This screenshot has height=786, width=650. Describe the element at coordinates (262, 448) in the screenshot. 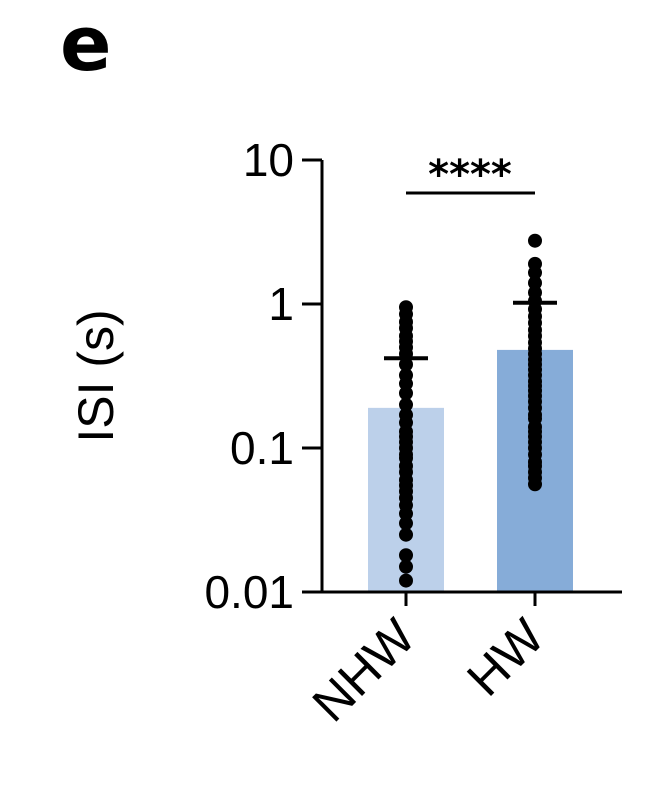

I see `y-tick-label: 0.1` at that location.